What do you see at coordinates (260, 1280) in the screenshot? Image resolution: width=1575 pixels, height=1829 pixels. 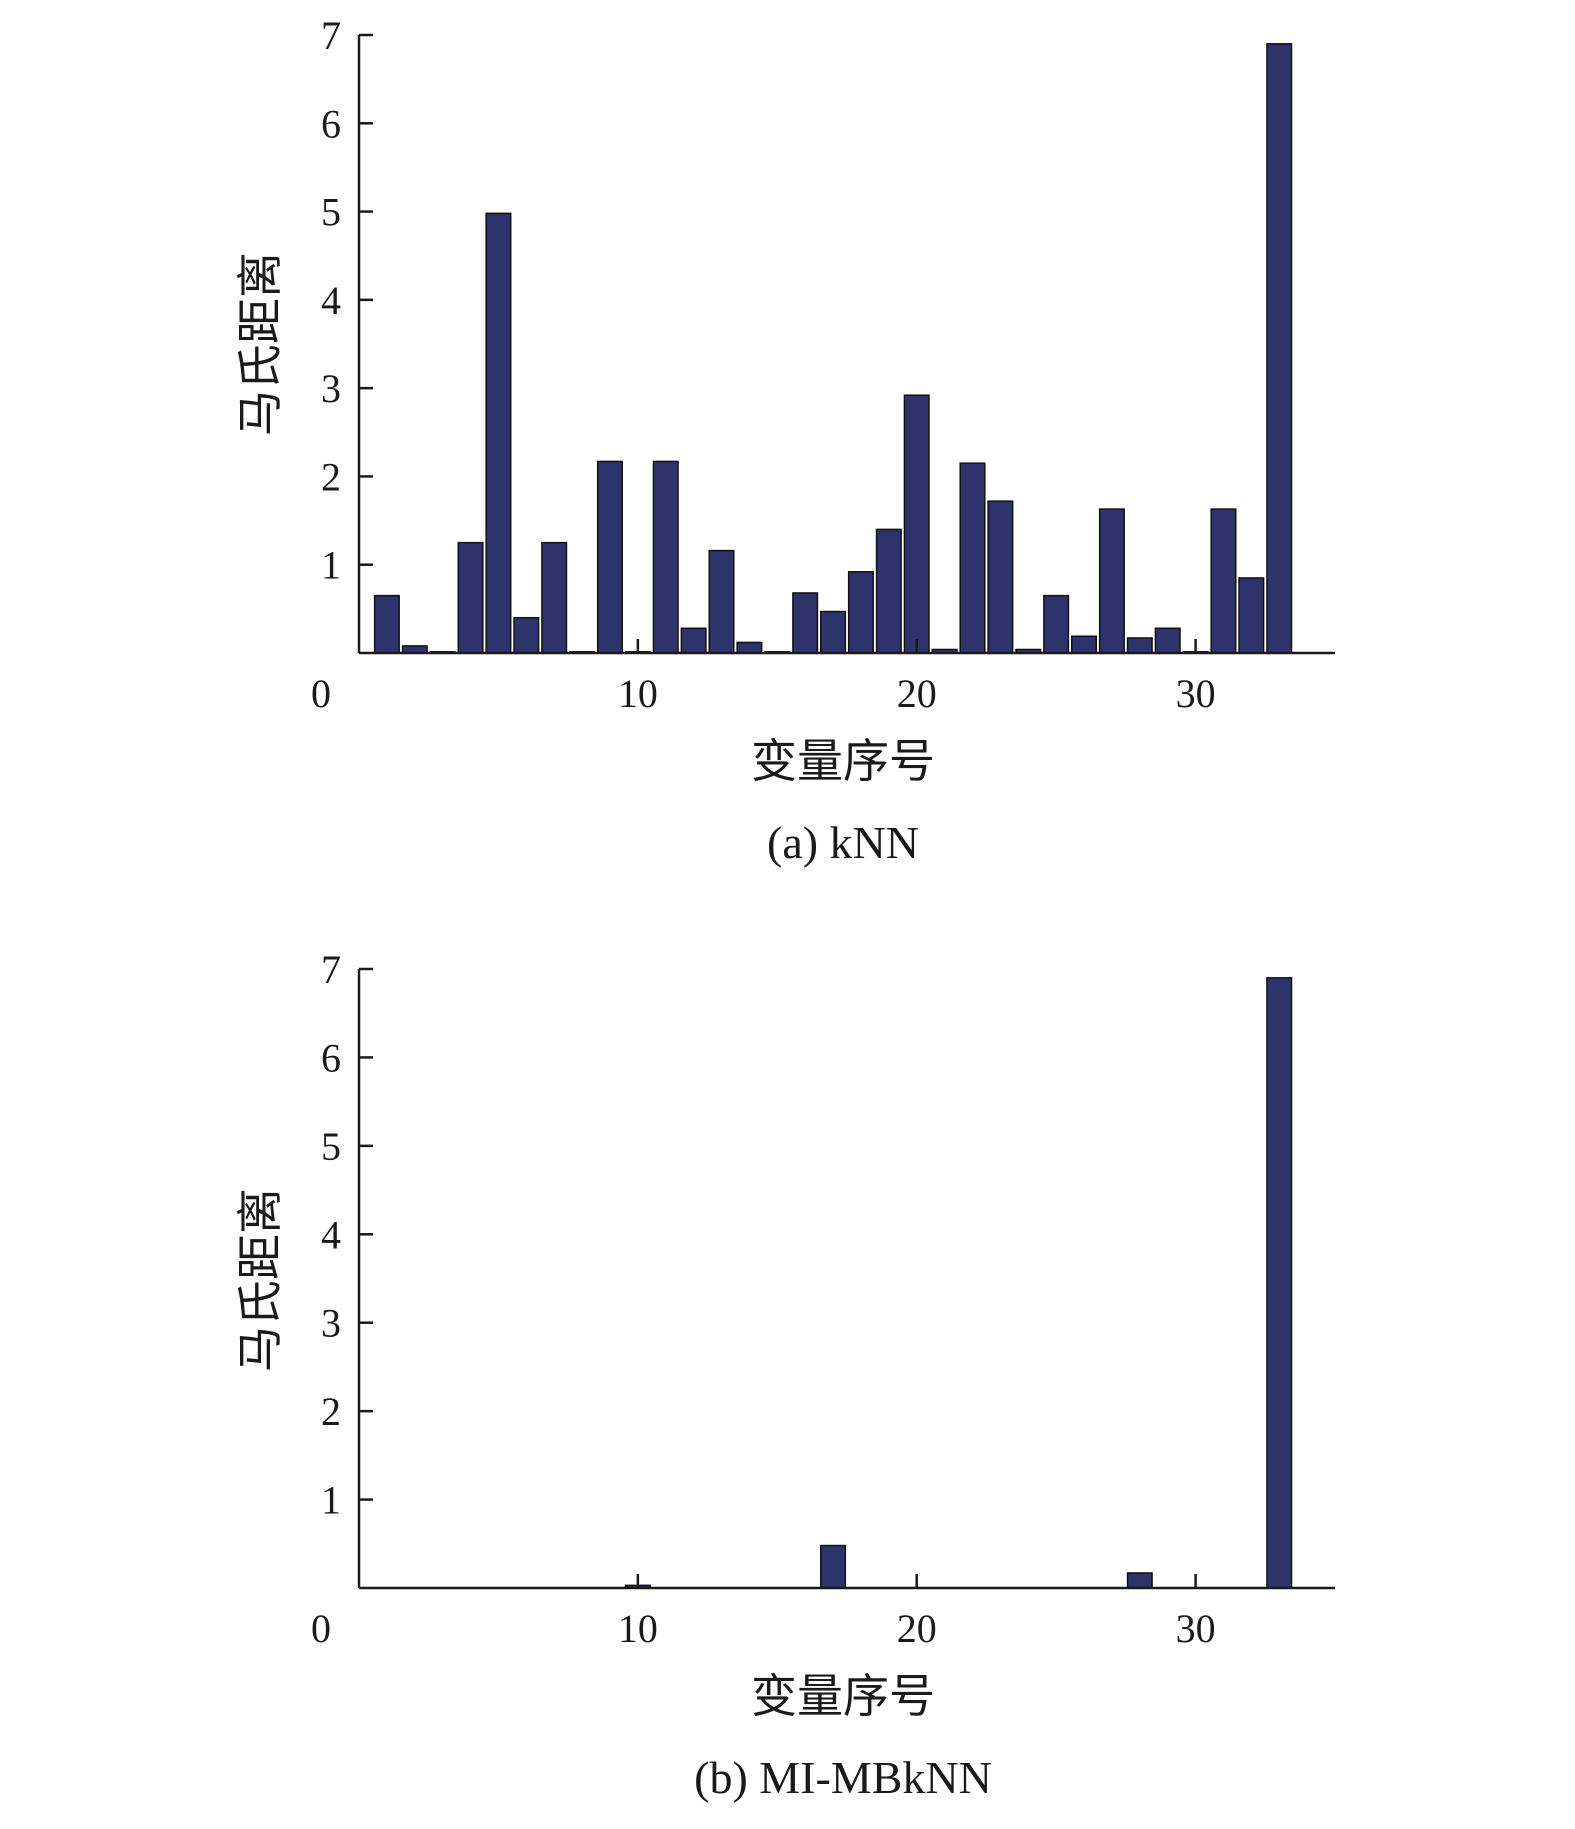 I see `y-axis-label-b: 马氏距离` at bounding box center [260, 1280].